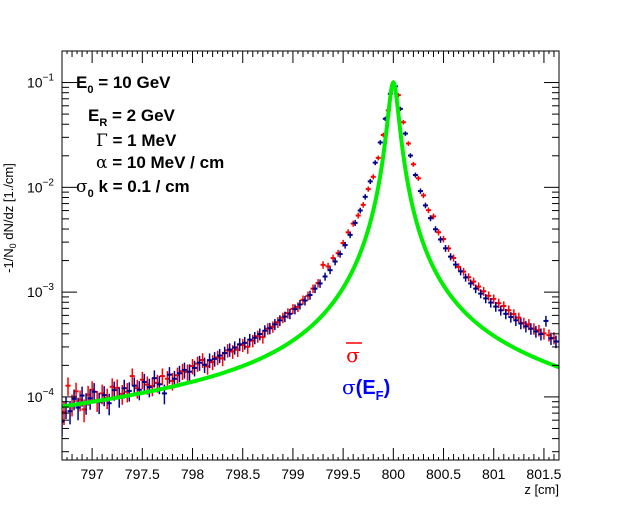  Describe the element at coordinates (142, 474) in the screenshot. I see `x-tick-label: 797.5` at that location.